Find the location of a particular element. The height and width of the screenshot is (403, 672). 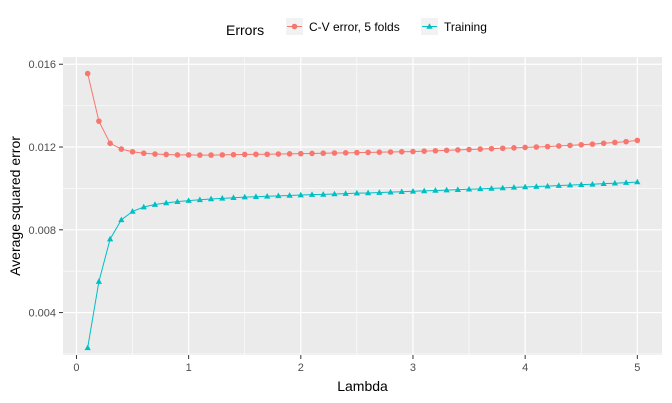

legend-item-cv-error: C-V error, 5 folds is located at coordinates (343, 26).